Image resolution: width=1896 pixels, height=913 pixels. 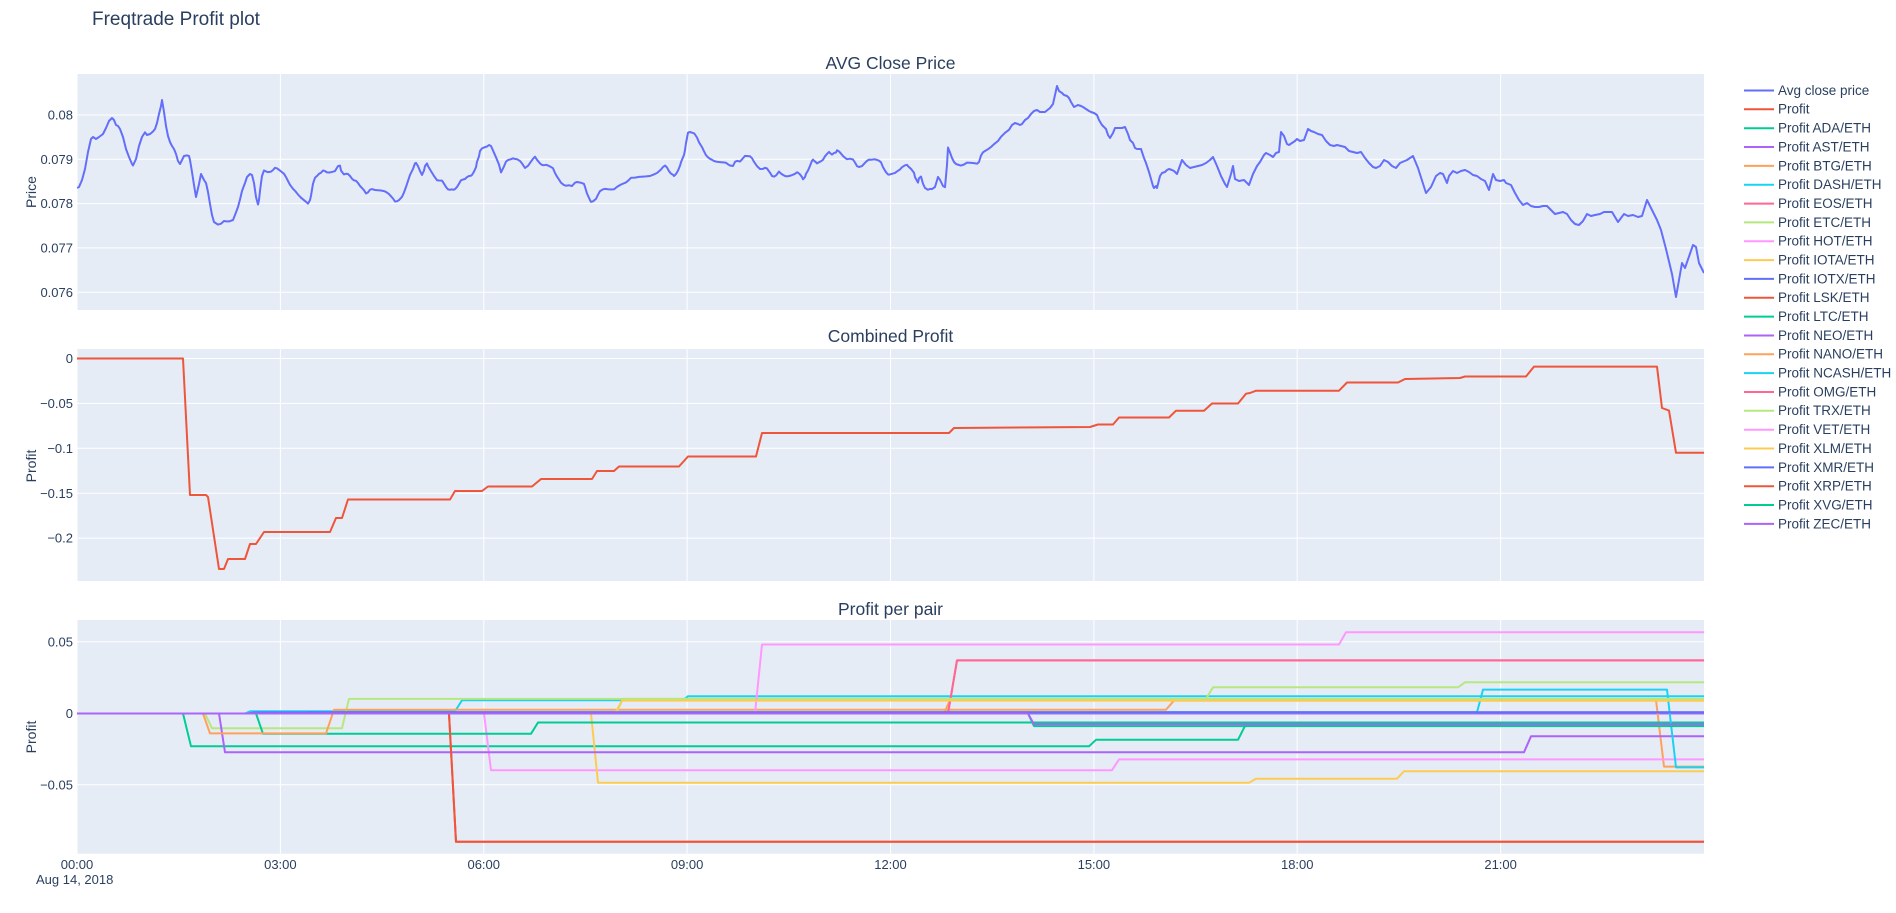 I want to click on svg-text: Profit DASH/ETH, so click(x=1830, y=184).